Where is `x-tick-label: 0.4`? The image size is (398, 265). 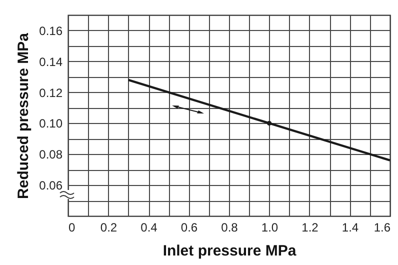
x-tick-label: 0.4 is located at coordinates (149, 227).